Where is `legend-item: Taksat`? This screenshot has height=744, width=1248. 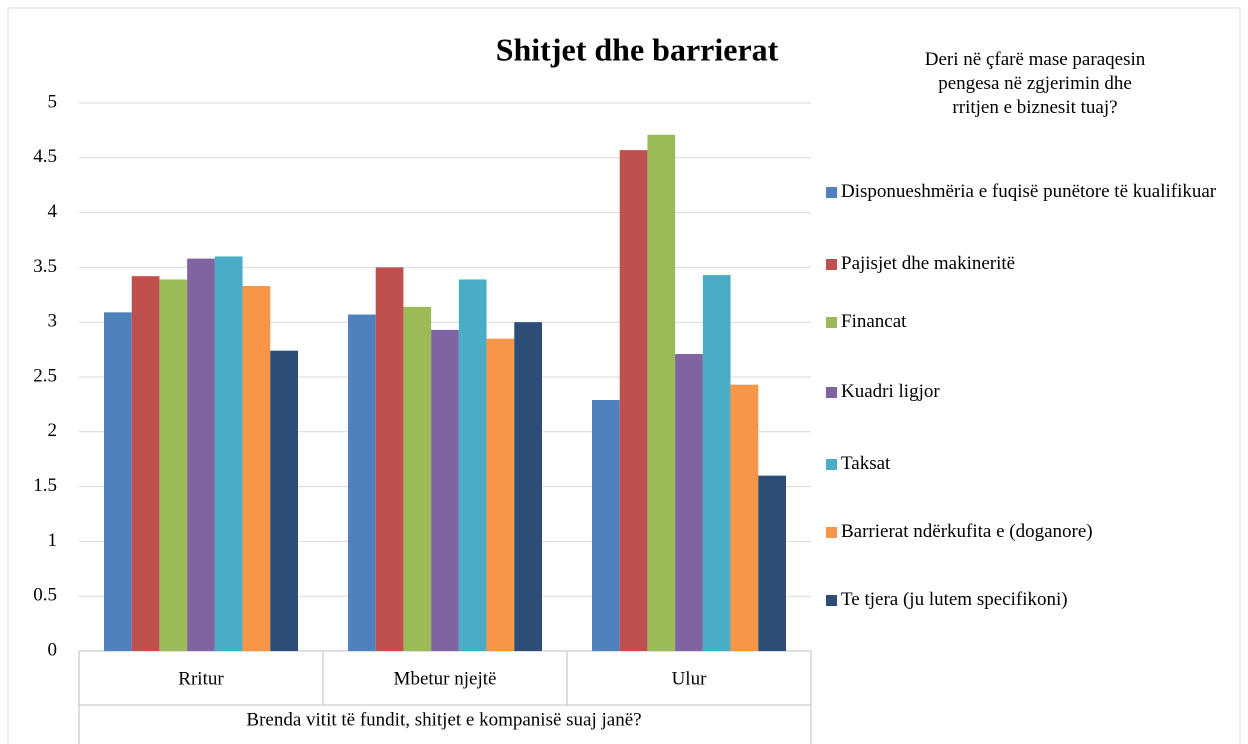
legend-item: Taksat is located at coordinates (1031, 464).